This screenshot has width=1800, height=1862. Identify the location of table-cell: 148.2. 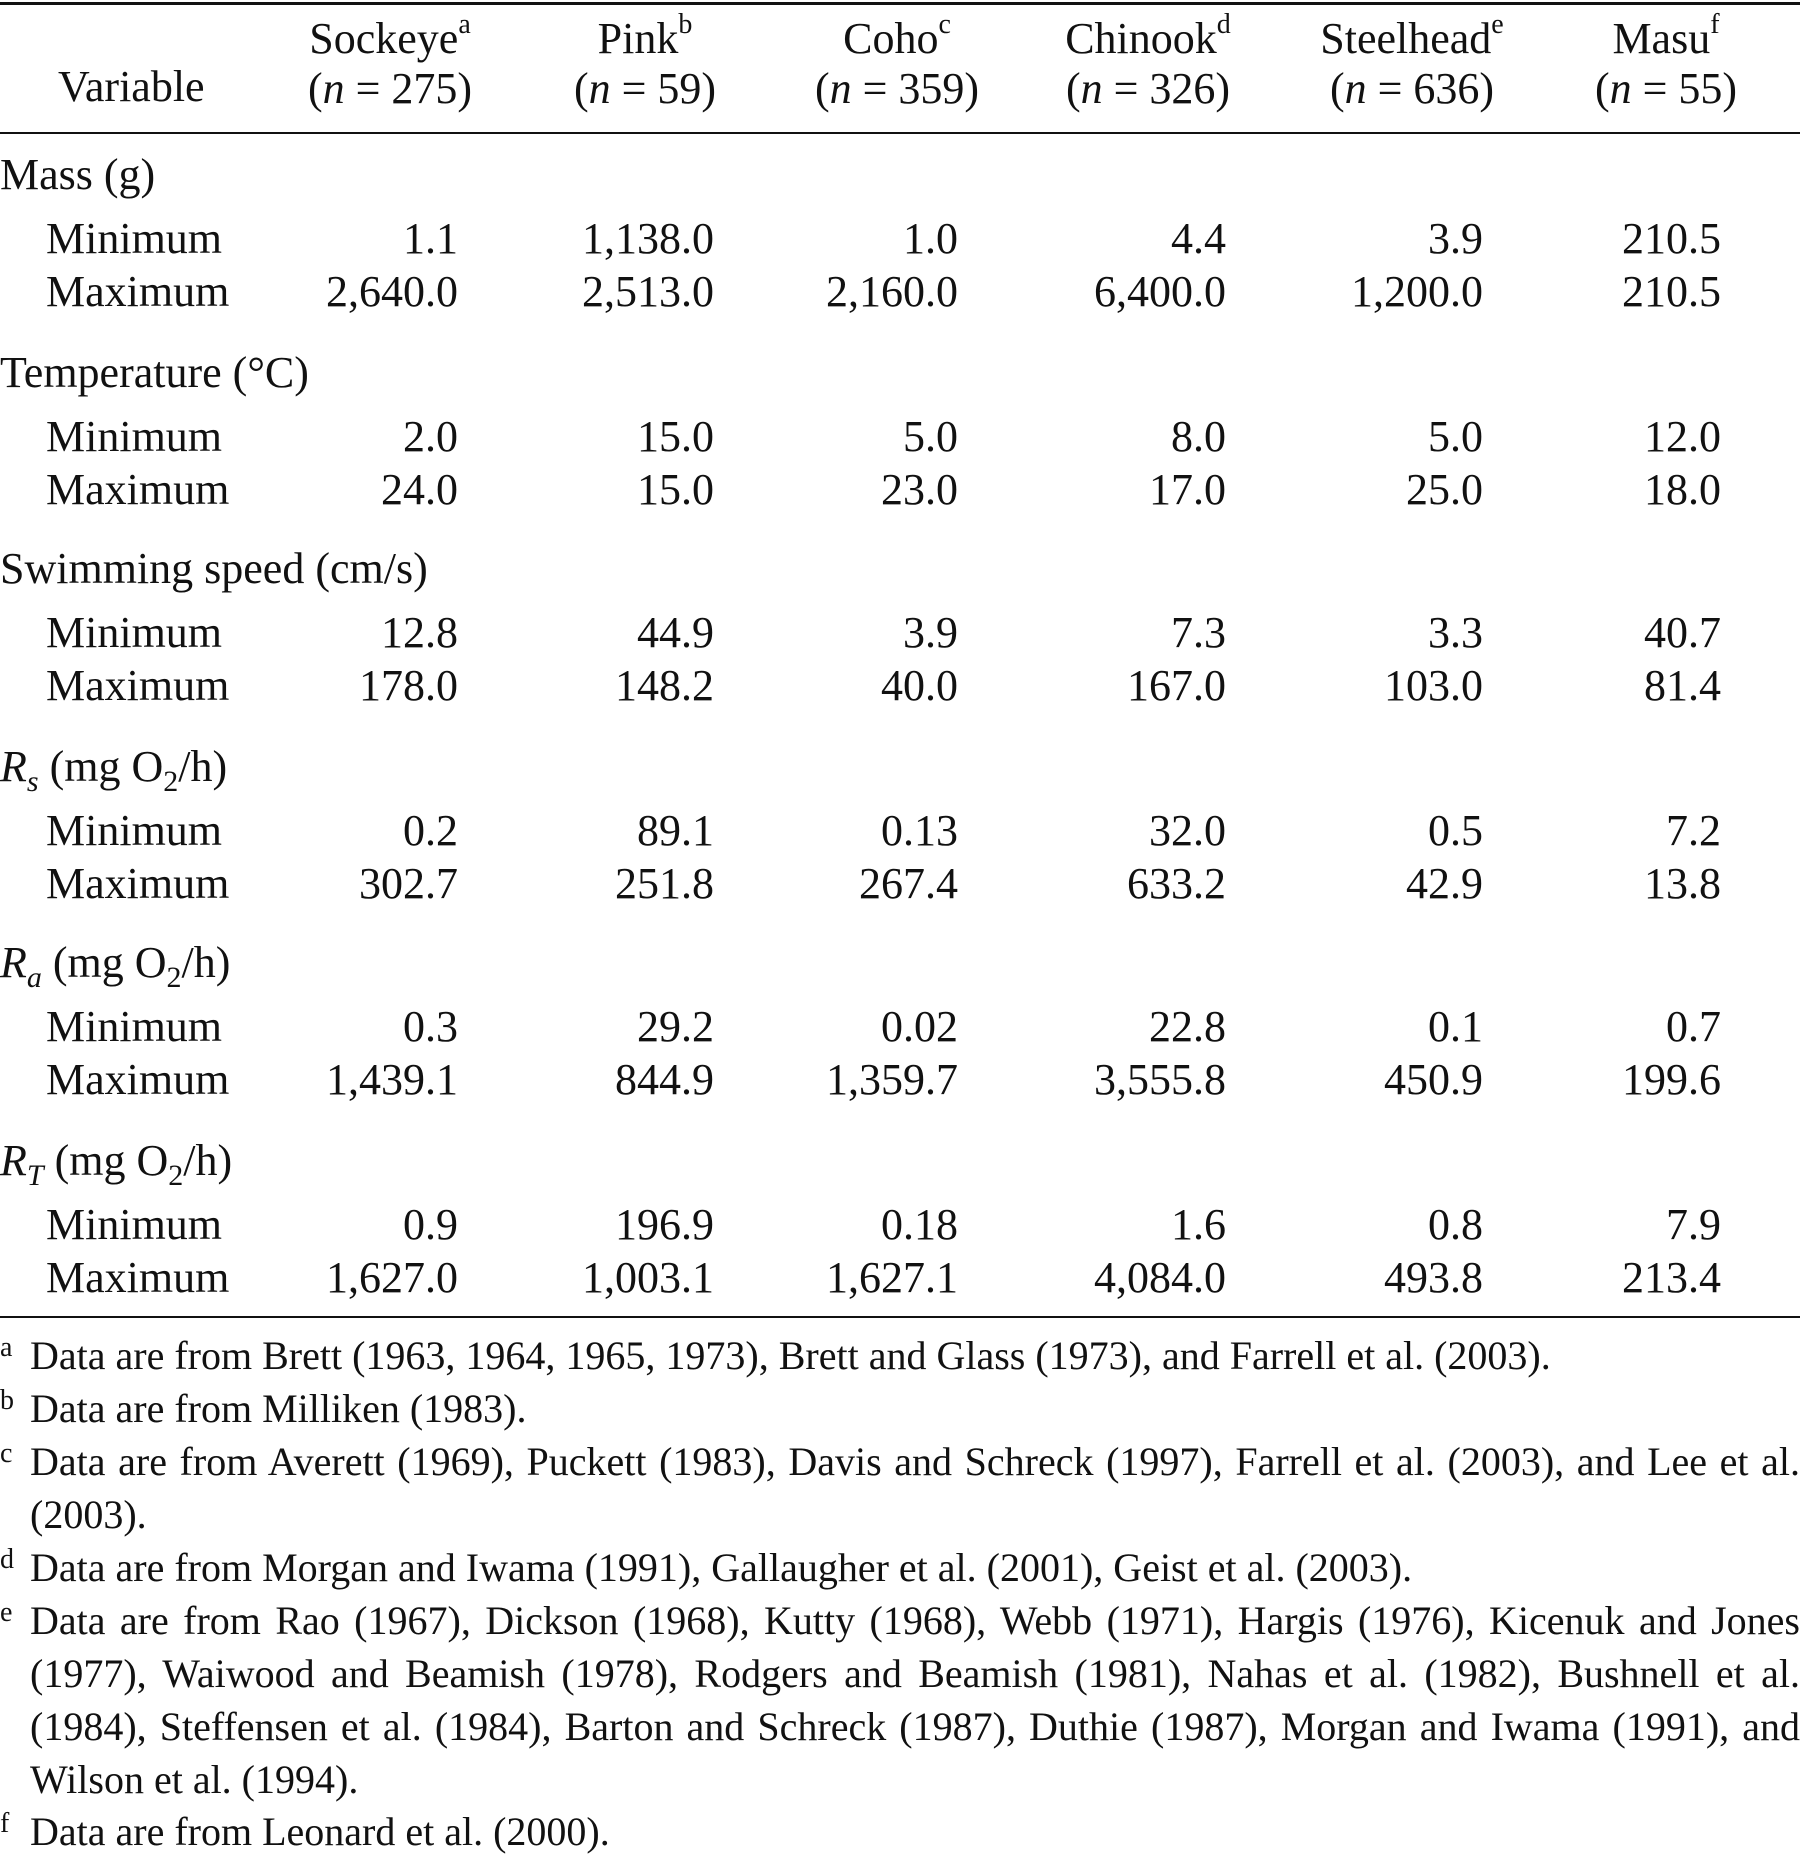
(664, 685).